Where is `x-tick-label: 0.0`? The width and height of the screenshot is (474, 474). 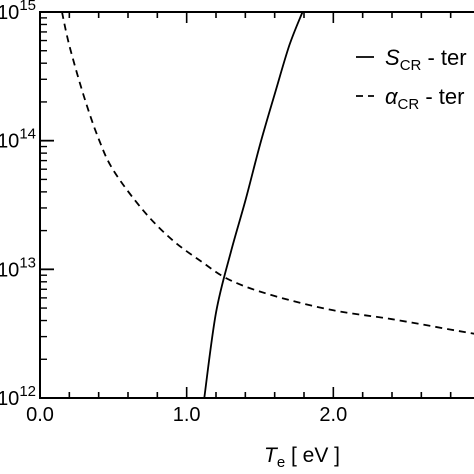
x-tick-label: 0.0 is located at coordinates (40, 415).